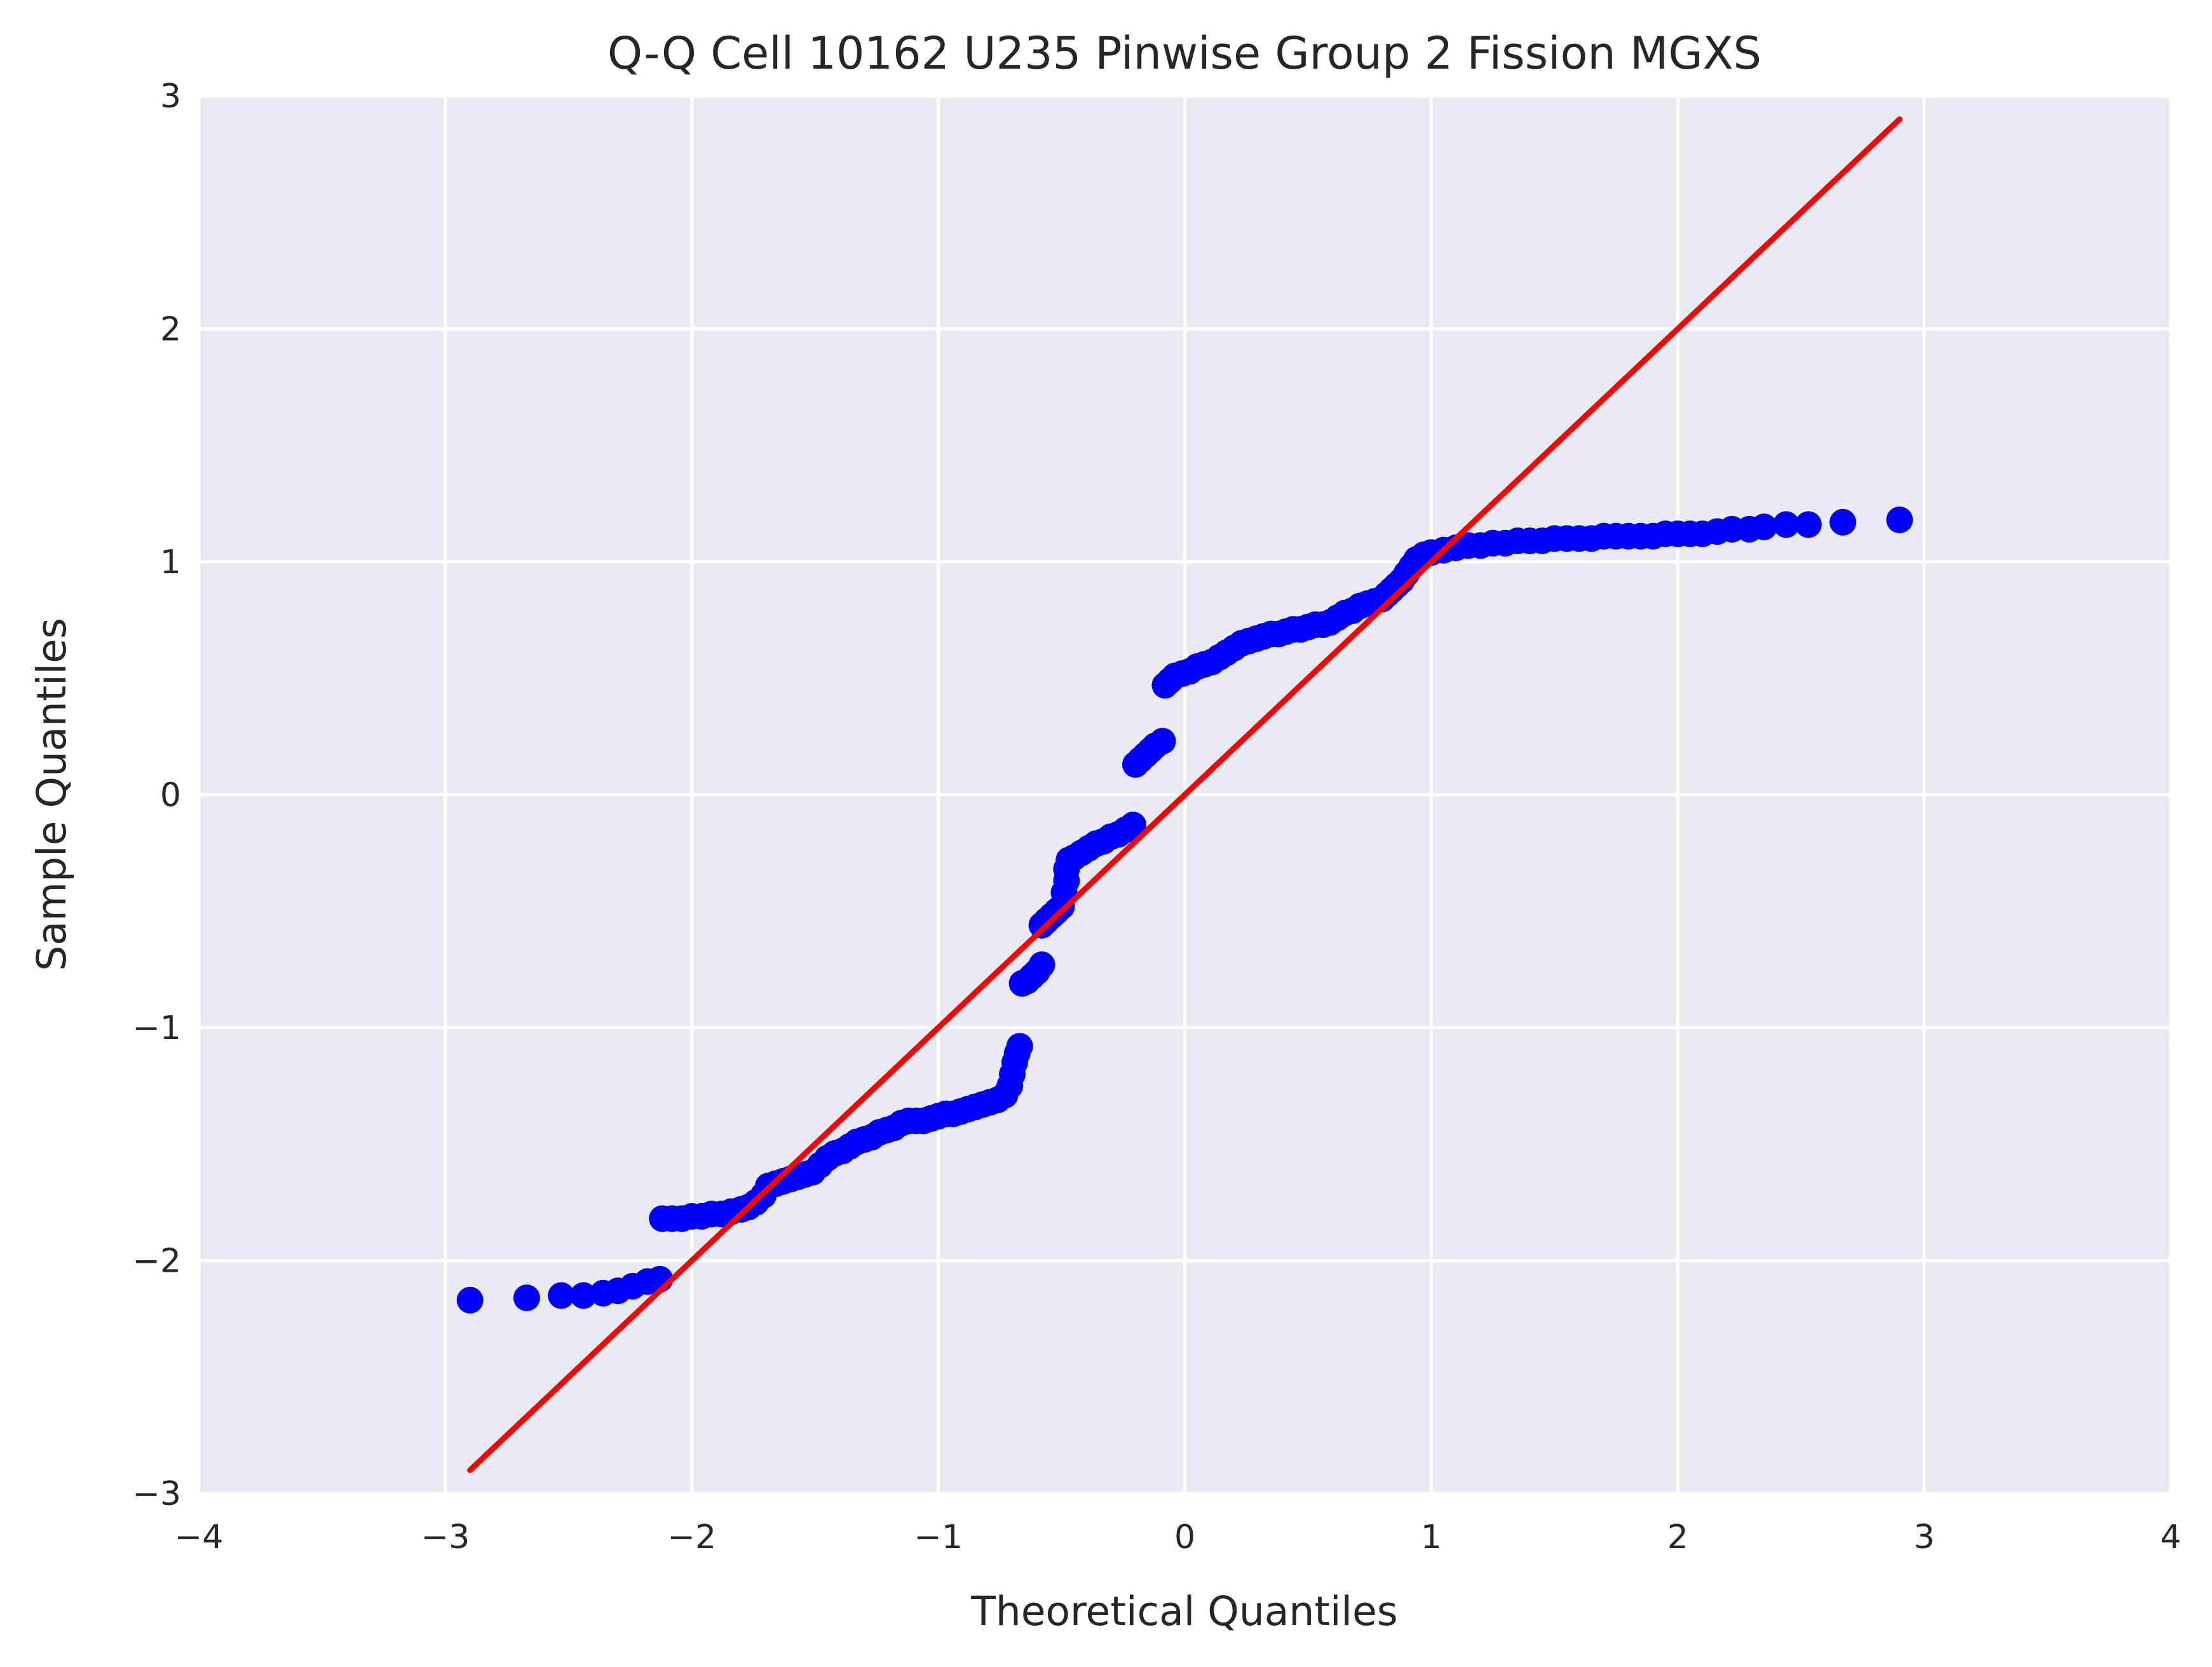 The width and height of the screenshot is (2212, 1667). I want to click on y-tick-label: −2, so click(156, 1261).